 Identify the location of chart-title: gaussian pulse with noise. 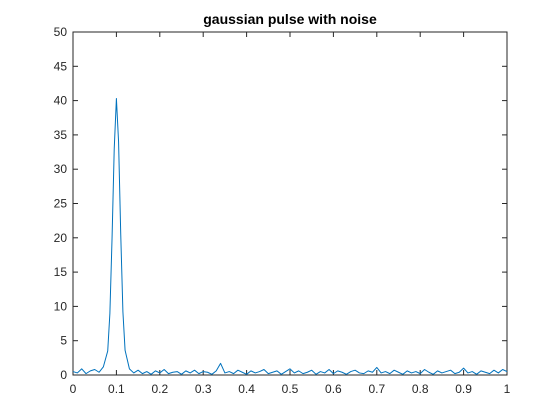
(290, 19).